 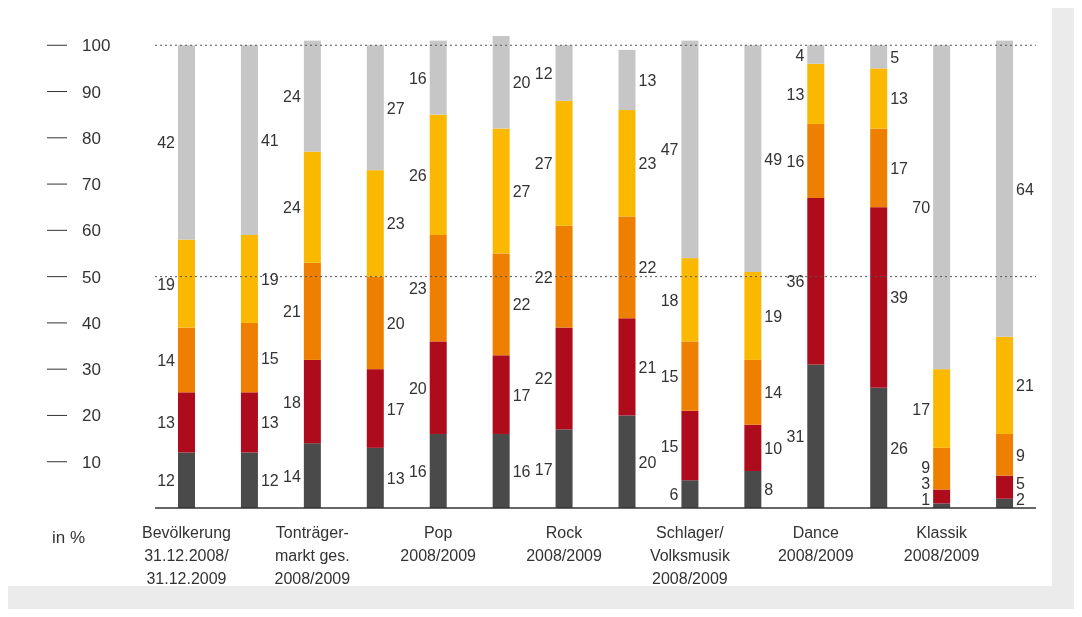 What do you see at coordinates (800, 55) in the screenshot?
I see `data-label: 4` at bounding box center [800, 55].